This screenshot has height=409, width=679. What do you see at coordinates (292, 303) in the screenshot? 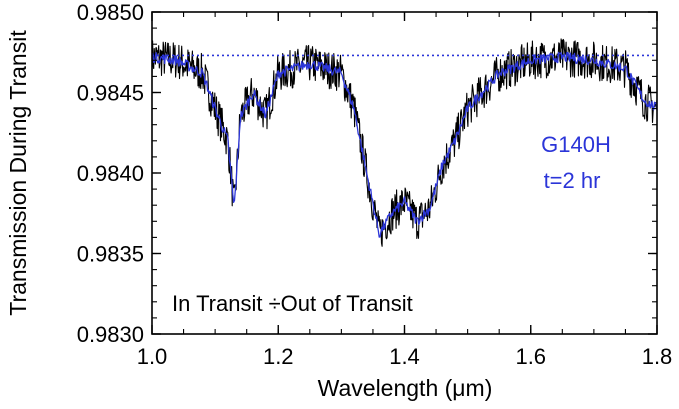
I see `caption-annotation: In Transit ÷Out of Transit` at bounding box center [292, 303].